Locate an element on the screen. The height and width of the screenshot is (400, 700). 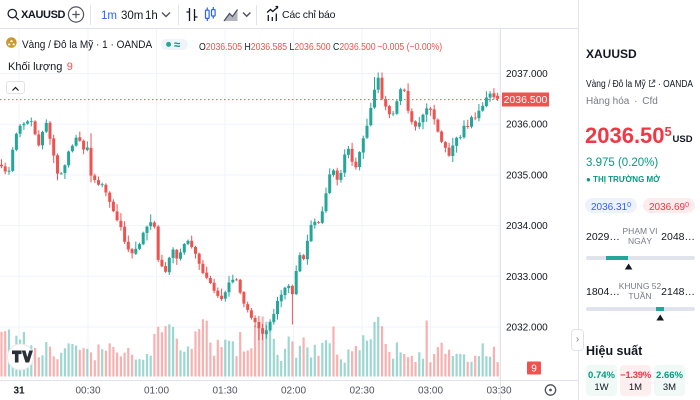
svg-text: 2036.000 is located at coordinates (527, 125).